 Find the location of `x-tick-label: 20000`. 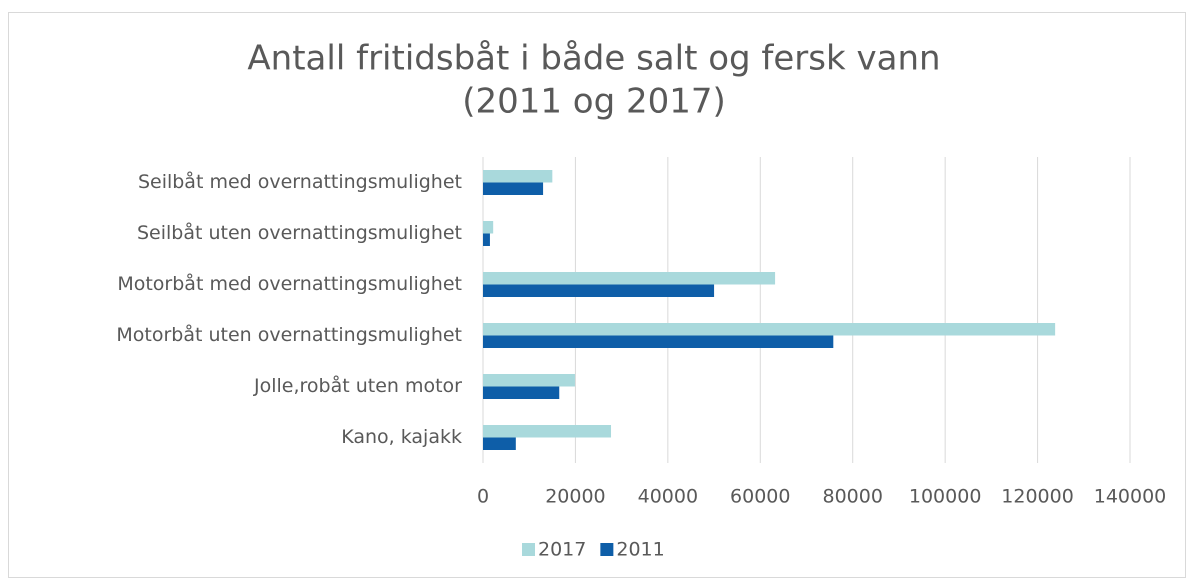

x-tick-label: 20000 is located at coordinates (575, 497).